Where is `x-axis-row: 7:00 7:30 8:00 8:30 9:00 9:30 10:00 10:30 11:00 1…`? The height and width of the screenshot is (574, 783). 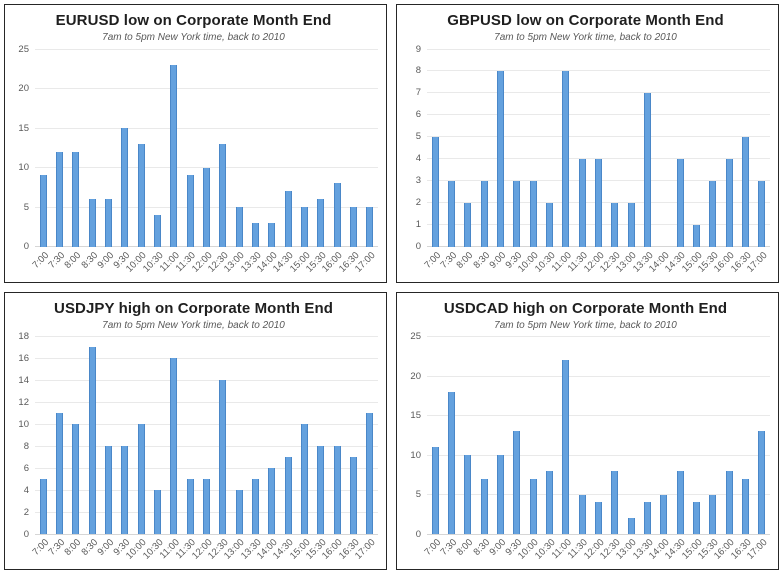 x-axis-row: 7:00 7:30 8:00 8:30 9:00 9:30 10:00 10:30 11:00 1… is located at coordinates (193, 263).